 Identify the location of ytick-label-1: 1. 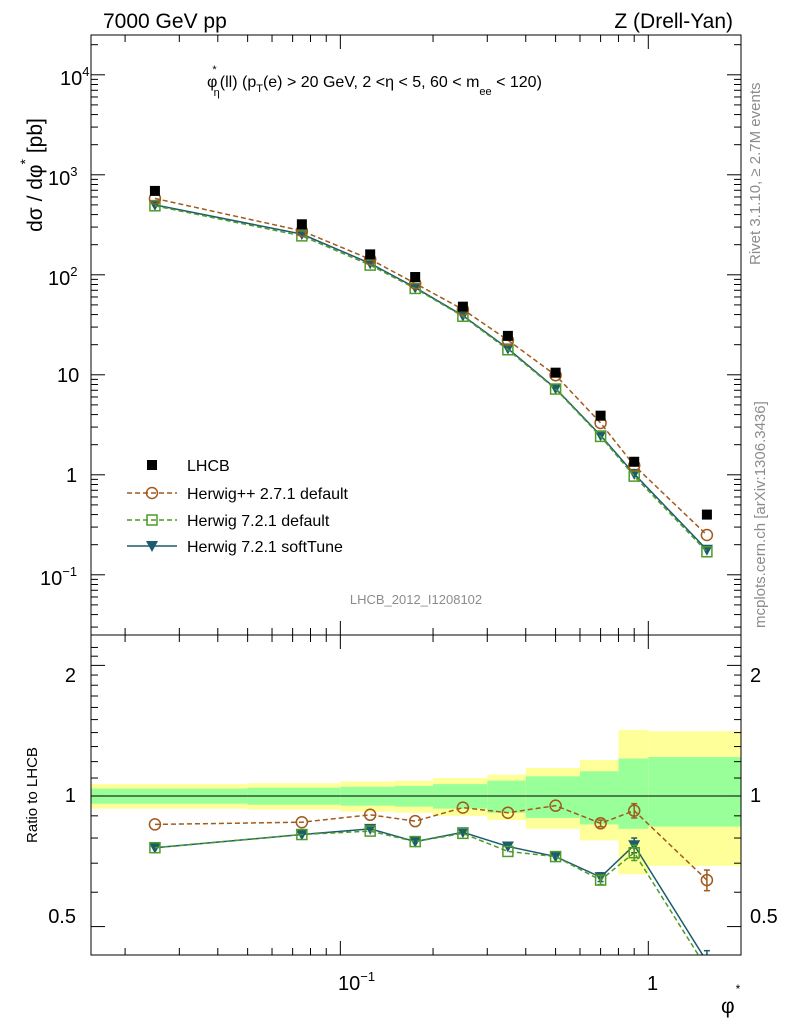
(71, 476).